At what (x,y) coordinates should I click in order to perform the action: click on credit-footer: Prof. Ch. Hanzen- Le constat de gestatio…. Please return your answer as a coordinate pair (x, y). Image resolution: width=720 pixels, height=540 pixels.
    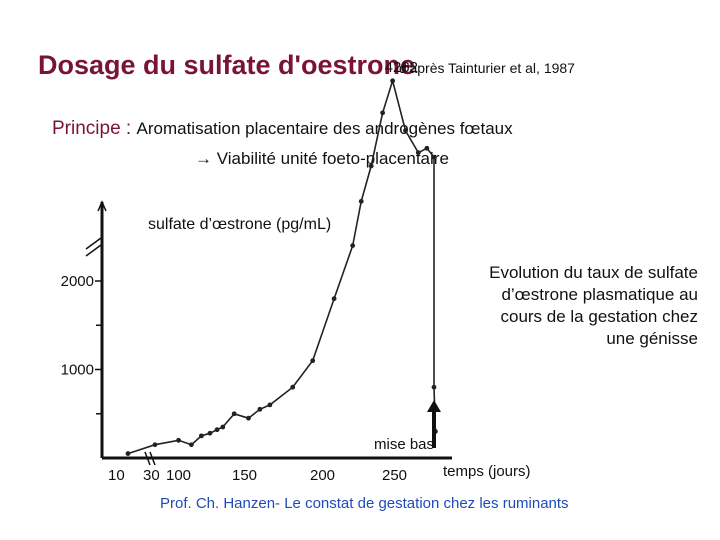
    Looking at the image, I should click on (364, 503).